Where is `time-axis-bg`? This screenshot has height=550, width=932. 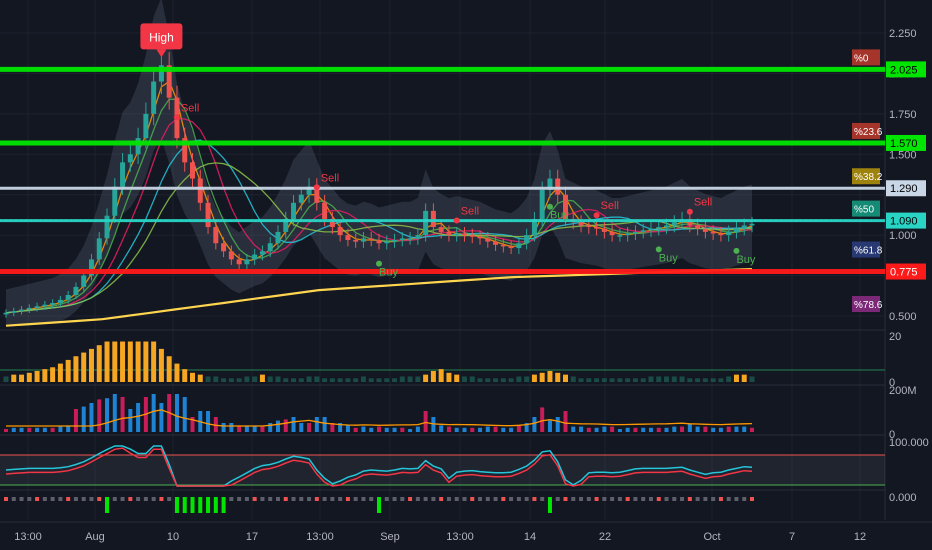
time-axis-bg is located at coordinates (466, 536).